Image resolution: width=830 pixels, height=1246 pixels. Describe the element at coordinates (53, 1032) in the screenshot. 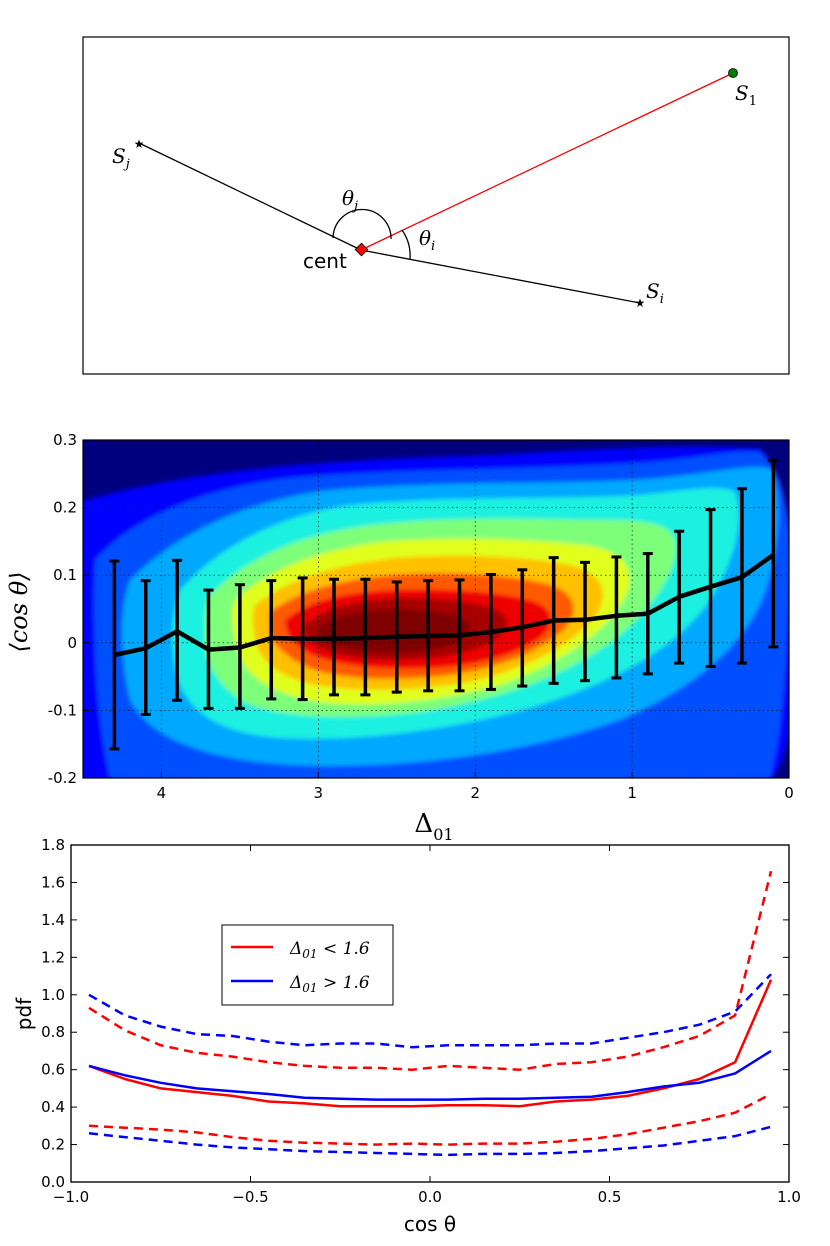

I see `y-tick-label: 0.8` at that location.